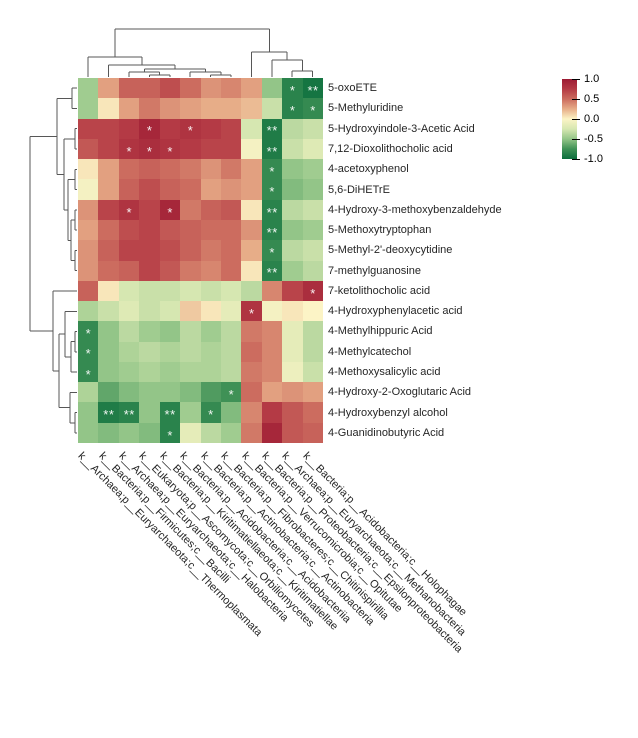  I want to click on legend-tick-mark, so click(576, 79).